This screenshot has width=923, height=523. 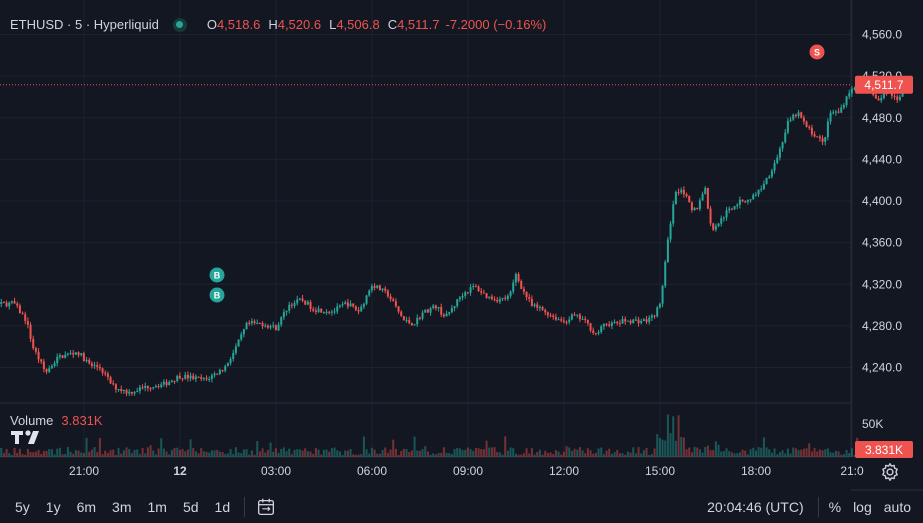 What do you see at coordinates (883, 85) in the screenshot?
I see `last-price-label: 4,511.7` at bounding box center [883, 85].